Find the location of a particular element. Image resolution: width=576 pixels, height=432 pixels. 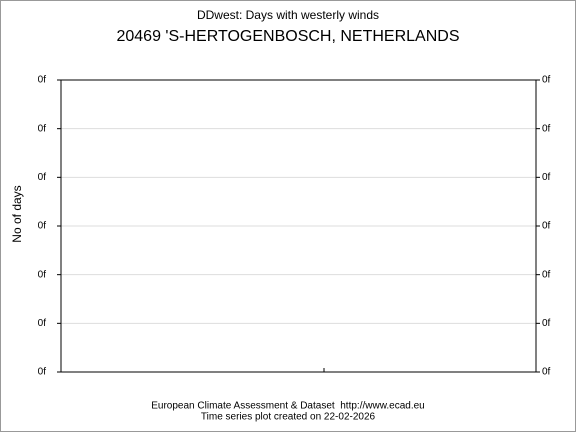

chart-subtitle: 20469 'S-HERTOGENBOSCH, NETHERLANDS is located at coordinates (287, 36).